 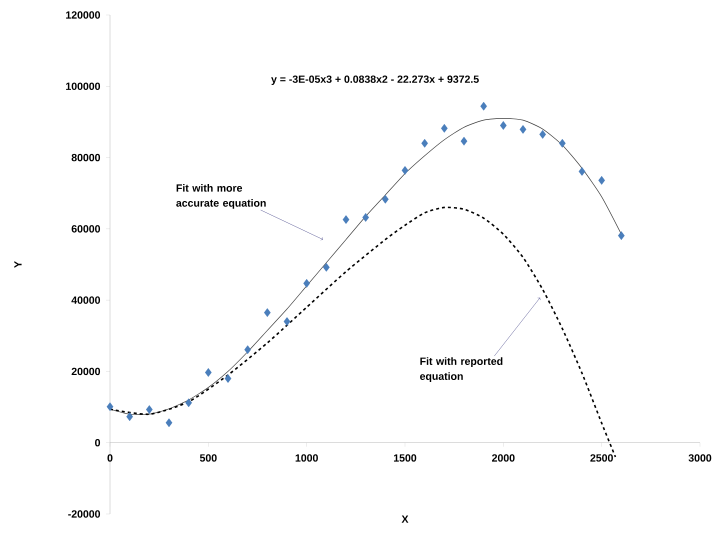 What do you see at coordinates (375, 80) in the screenshot?
I see `annotation: y = -3E-05x3 + 0.0838x2 - 22.273x + 9372.5` at bounding box center [375, 80].